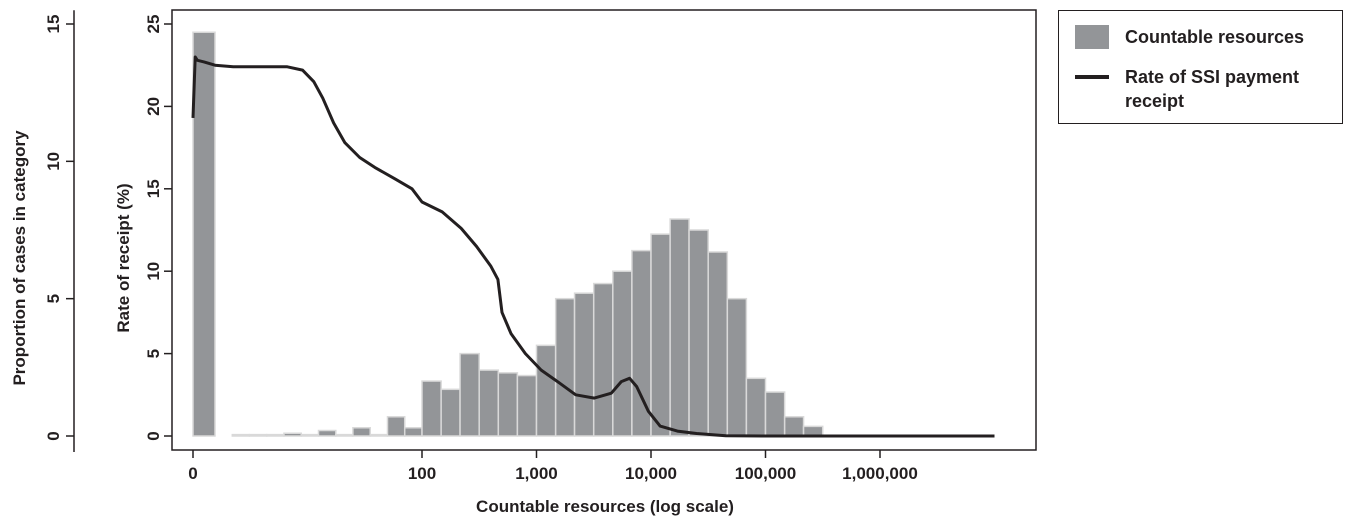 Image resolution: width=1351 pixels, height=520 pixels. Describe the element at coordinates (605, 506) in the screenshot. I see `x-axis-title: Countable resources (log scale)` at that location.